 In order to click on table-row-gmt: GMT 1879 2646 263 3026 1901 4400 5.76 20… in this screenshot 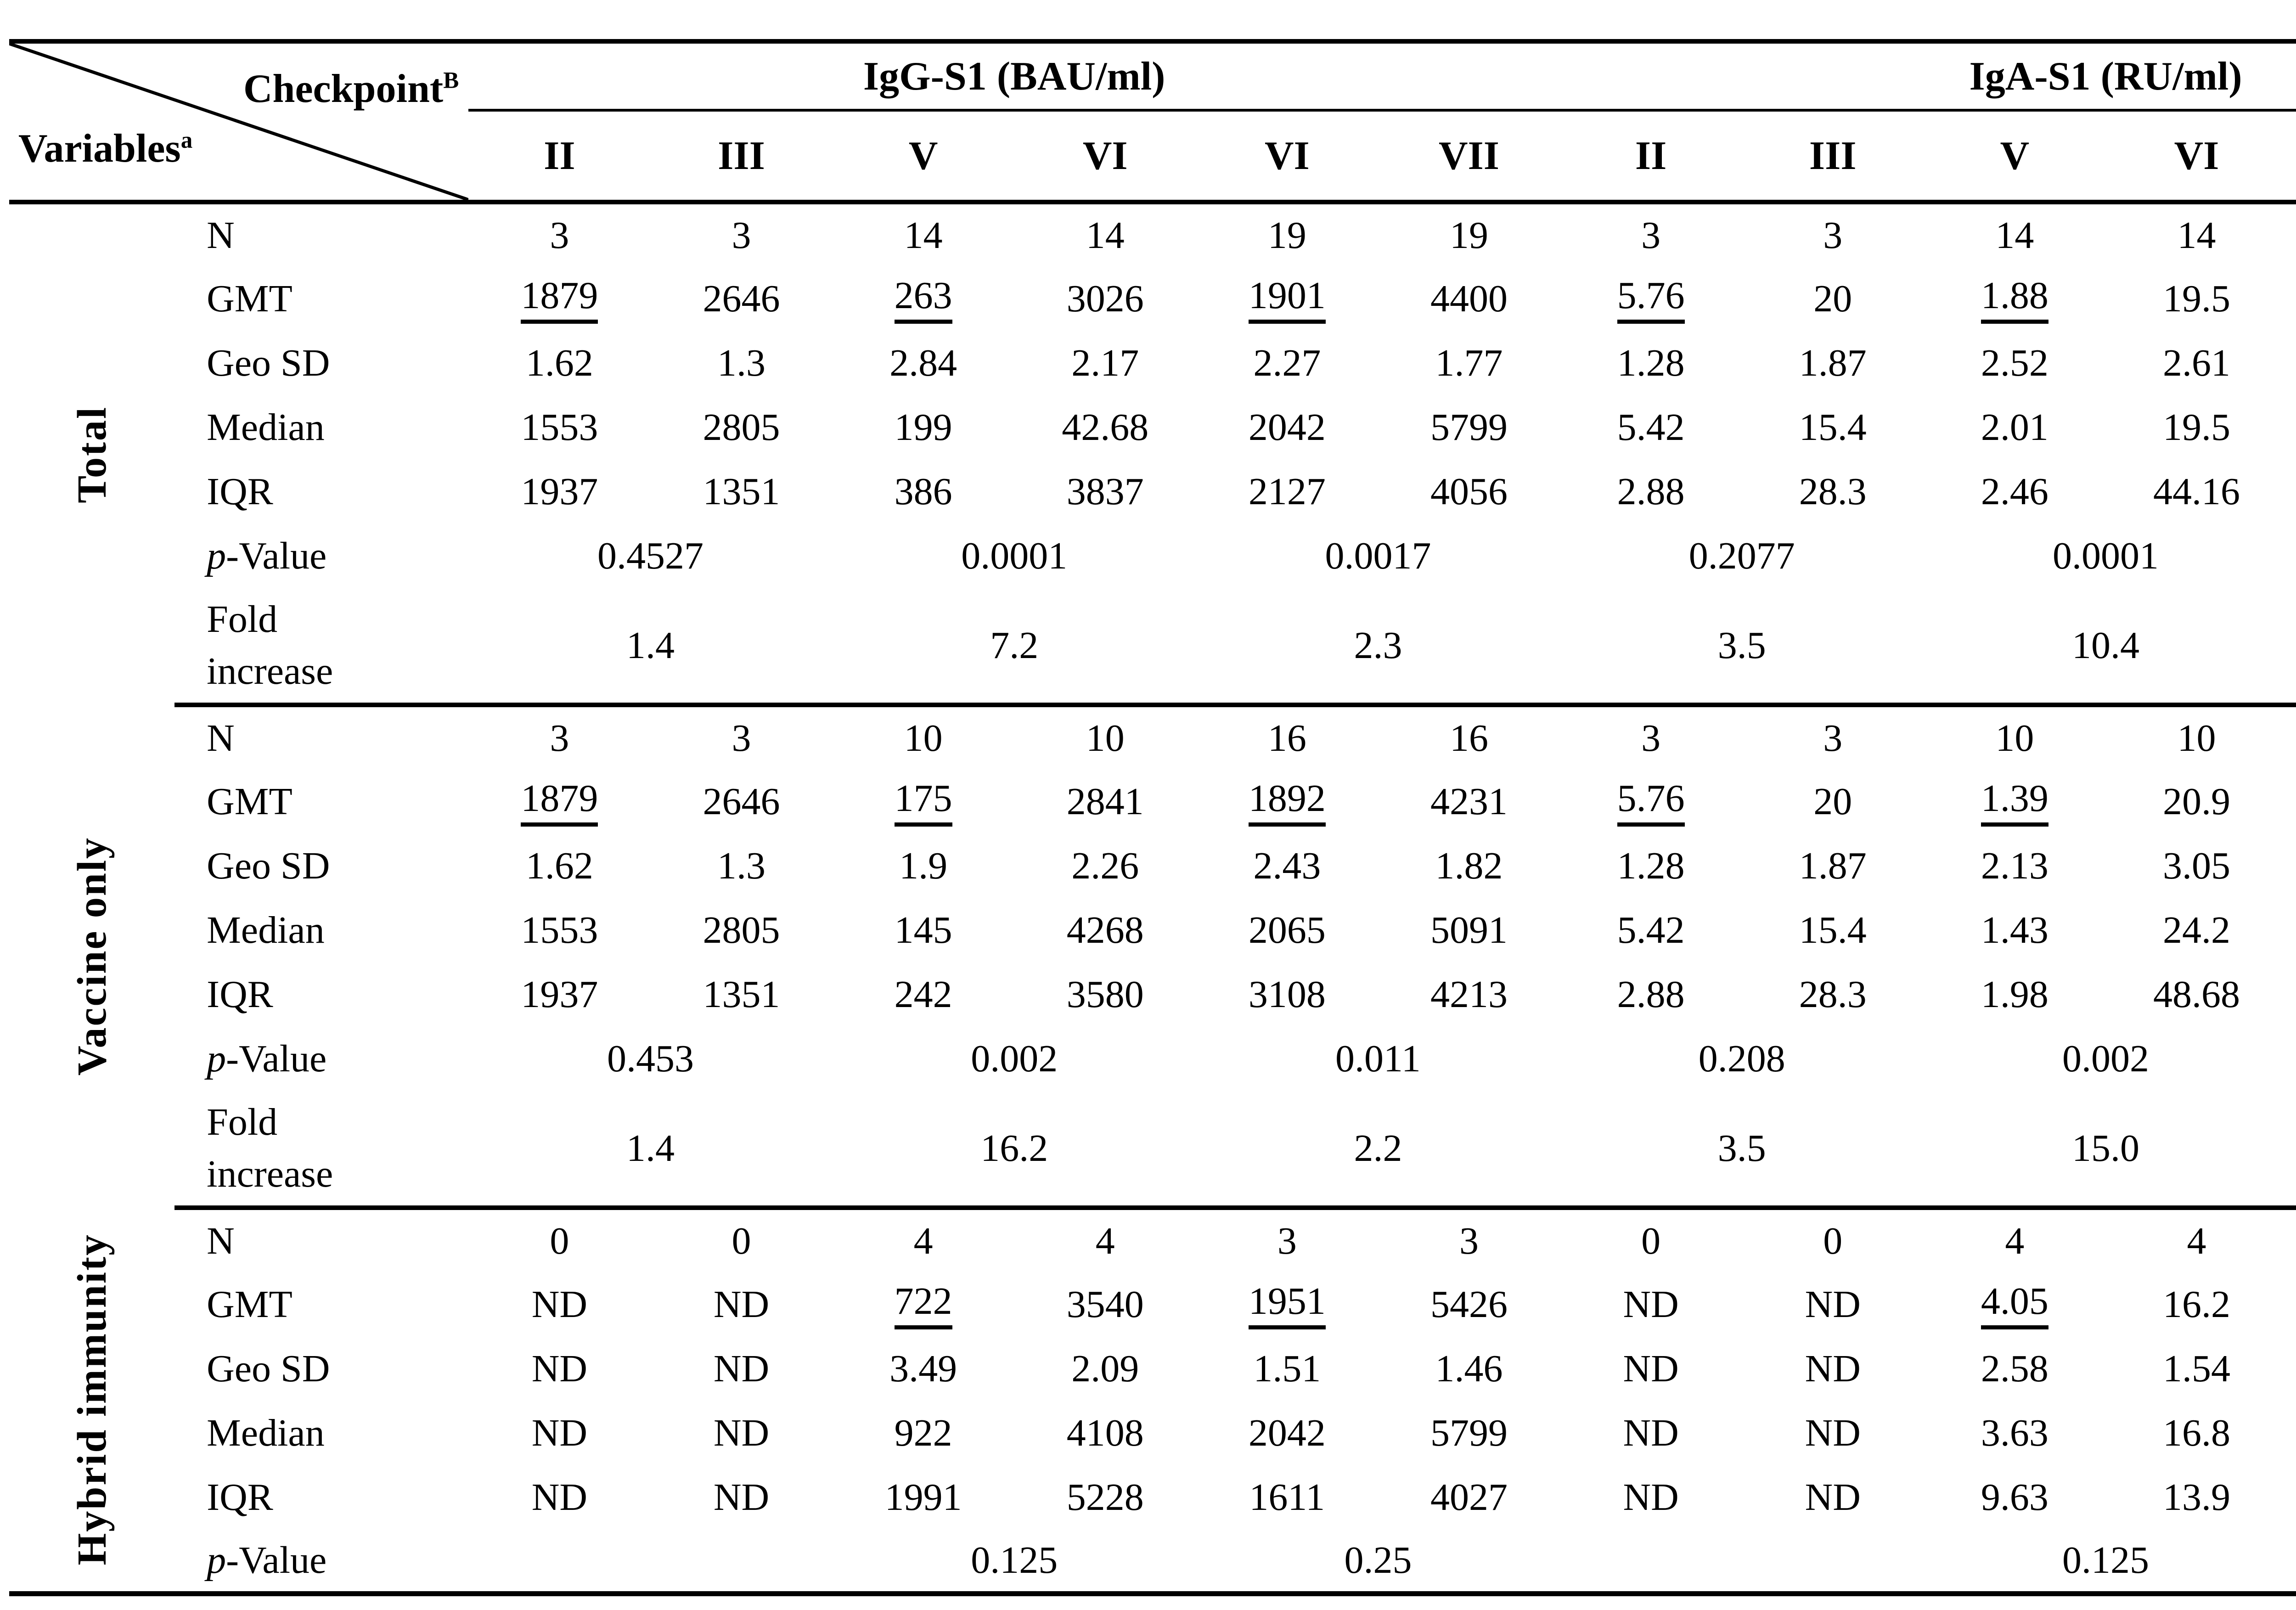, I will do `click(1152, 298)`.